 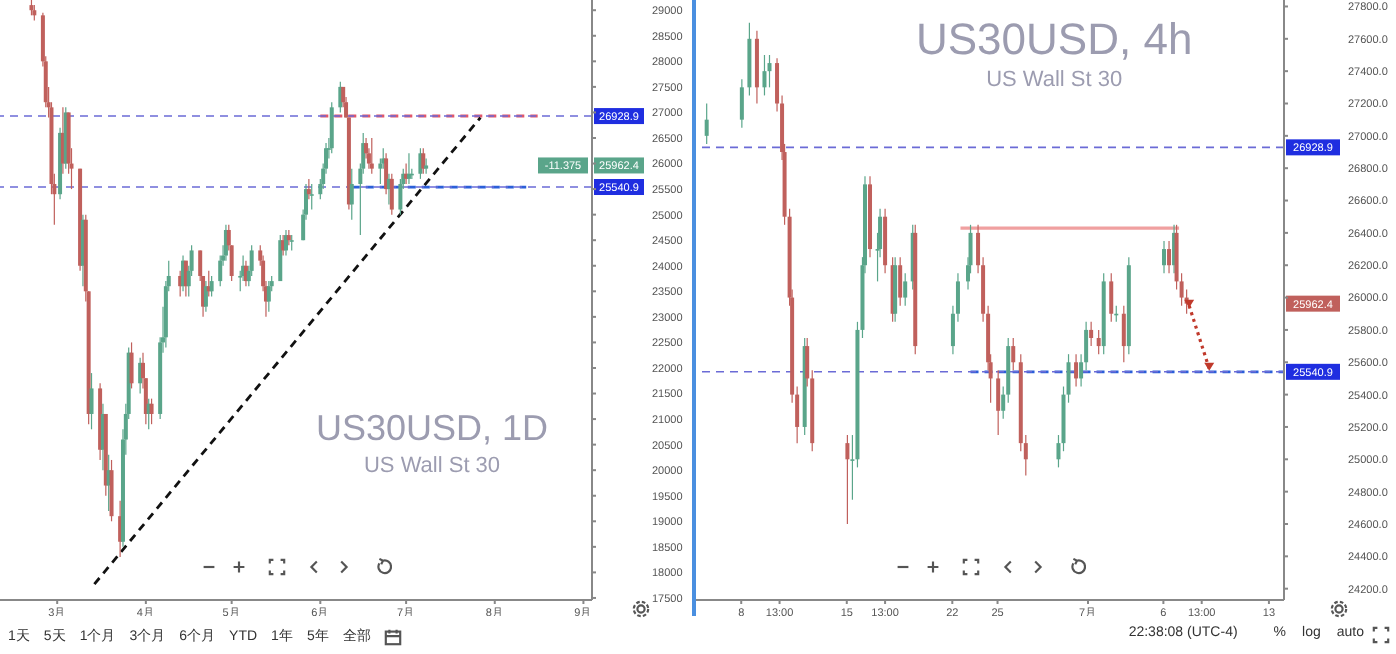 What do you see at coordinates (426, 166) in the screenshot?
I see `candlestick` at bounding box center [426, 166].